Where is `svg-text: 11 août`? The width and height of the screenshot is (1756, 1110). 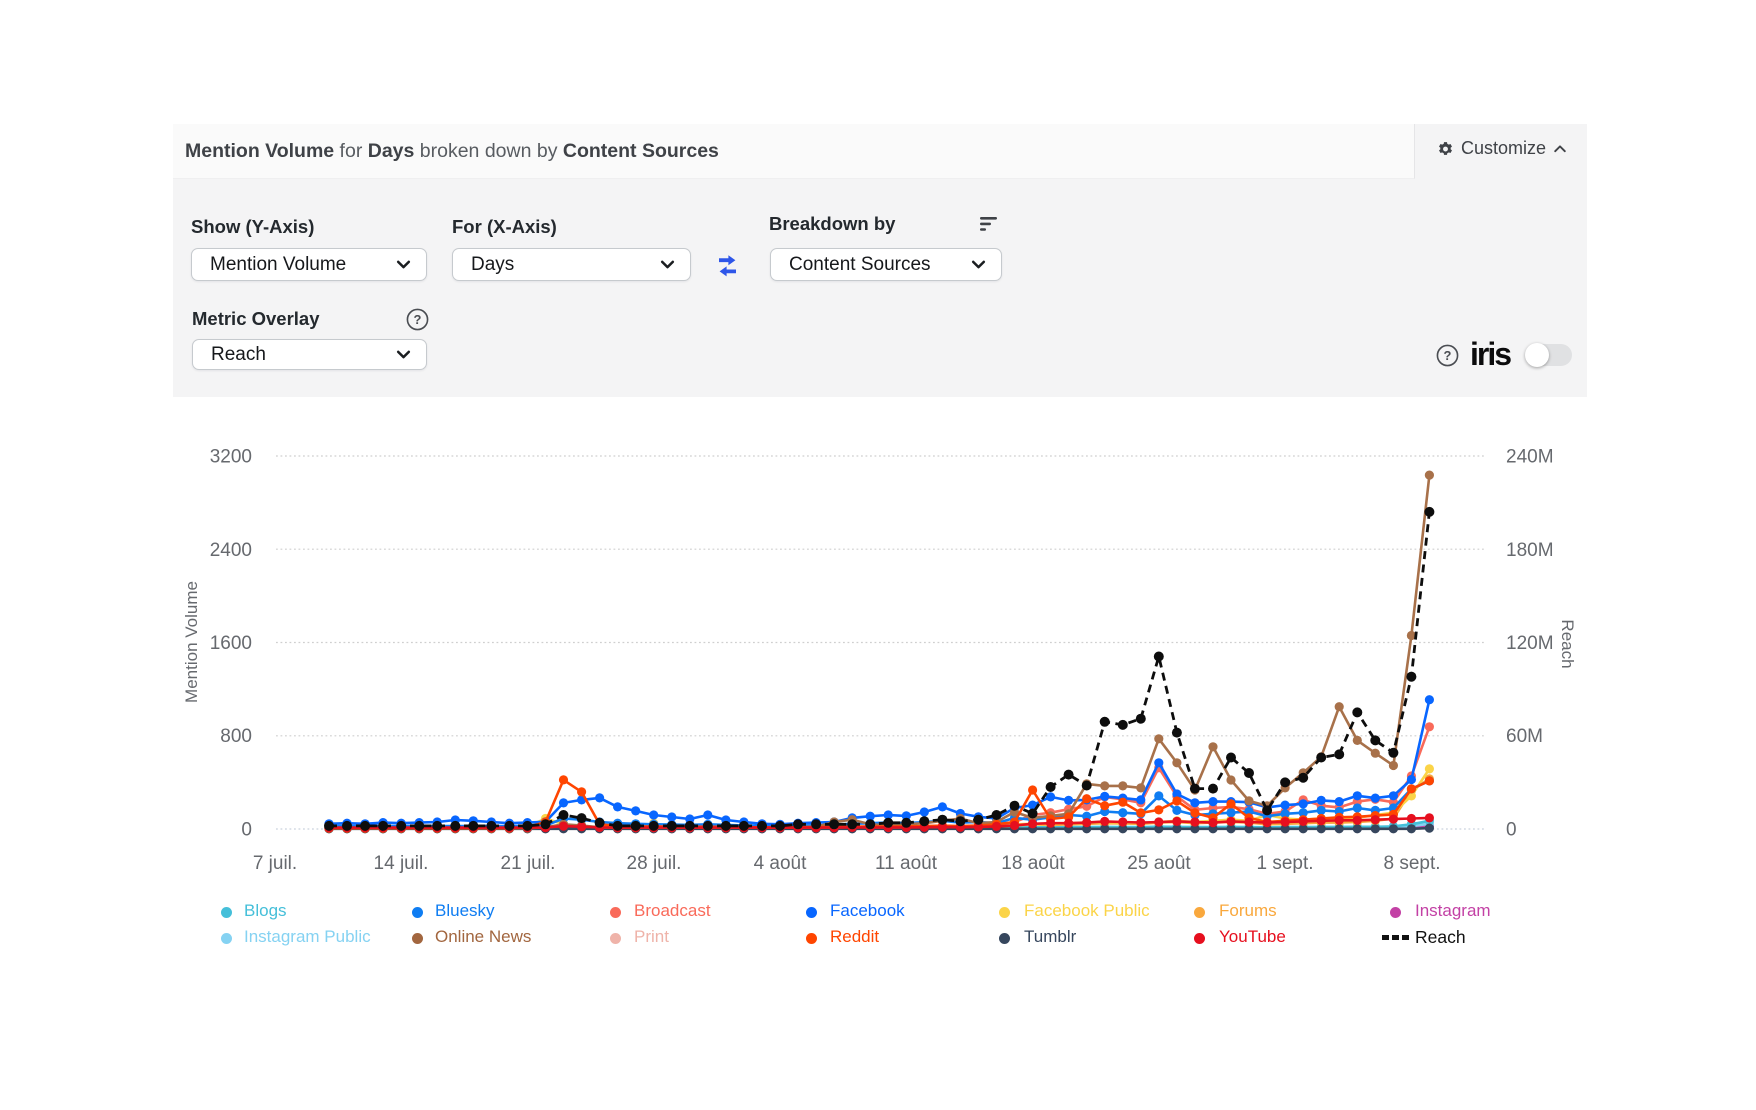
svg-text: 11 août is located at coordinates (906, 863).